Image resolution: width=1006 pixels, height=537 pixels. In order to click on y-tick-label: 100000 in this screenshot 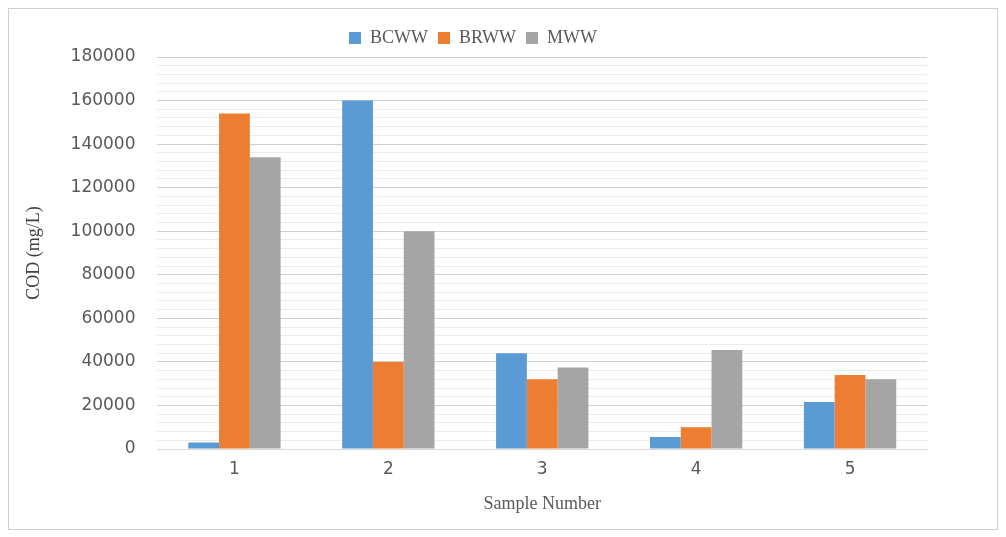, I will do `click(103, 229)`.